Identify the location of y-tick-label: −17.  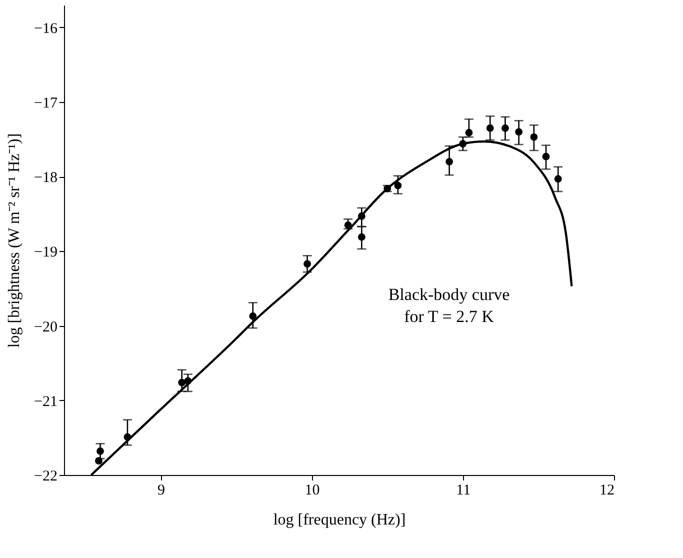
(46, 103).